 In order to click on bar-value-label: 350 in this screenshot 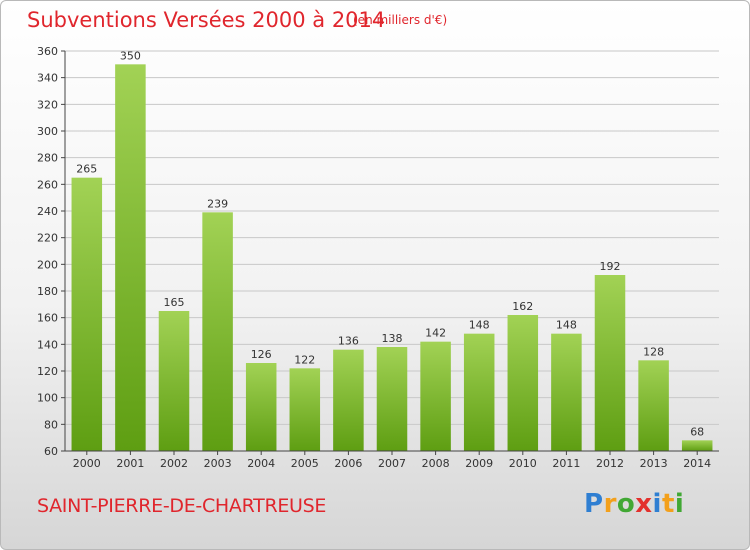, I will do `click(130, 55)`.